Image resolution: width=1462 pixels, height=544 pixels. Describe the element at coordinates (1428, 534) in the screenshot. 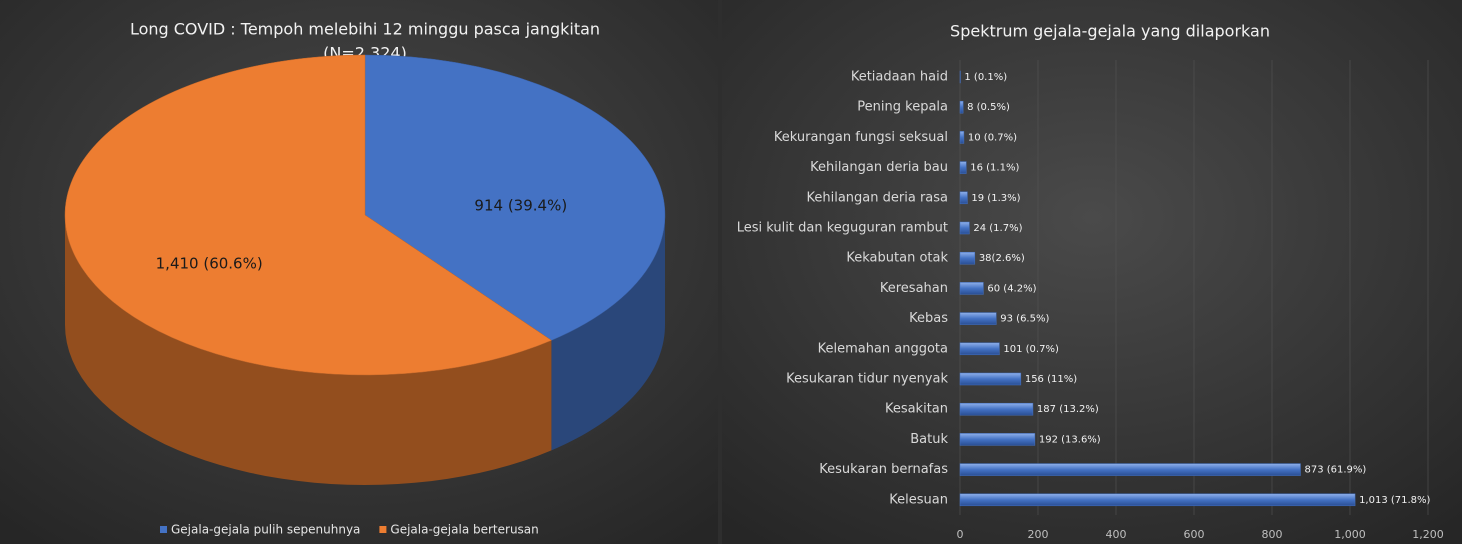

I see `x-tick-label: 1,200` at that location.